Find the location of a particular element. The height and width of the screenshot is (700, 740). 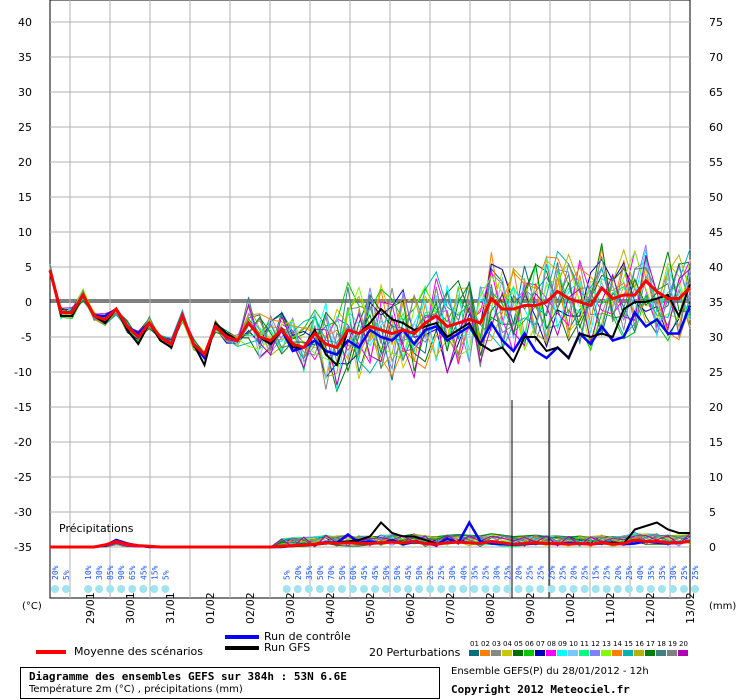

y-tick-left: 40 is located at coordinates (25, 22).